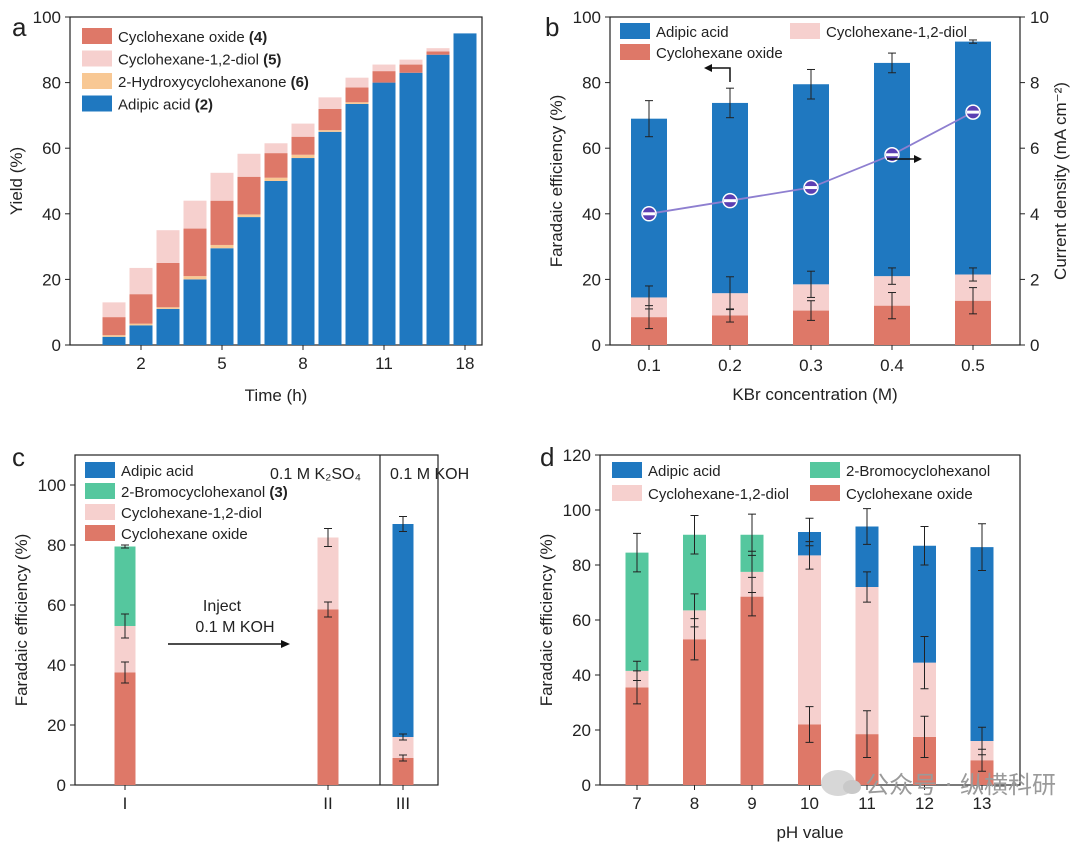 This screenshot has height=844, width=1080. I want to click on y-right-tick-label: 8, so click(1034, 83).